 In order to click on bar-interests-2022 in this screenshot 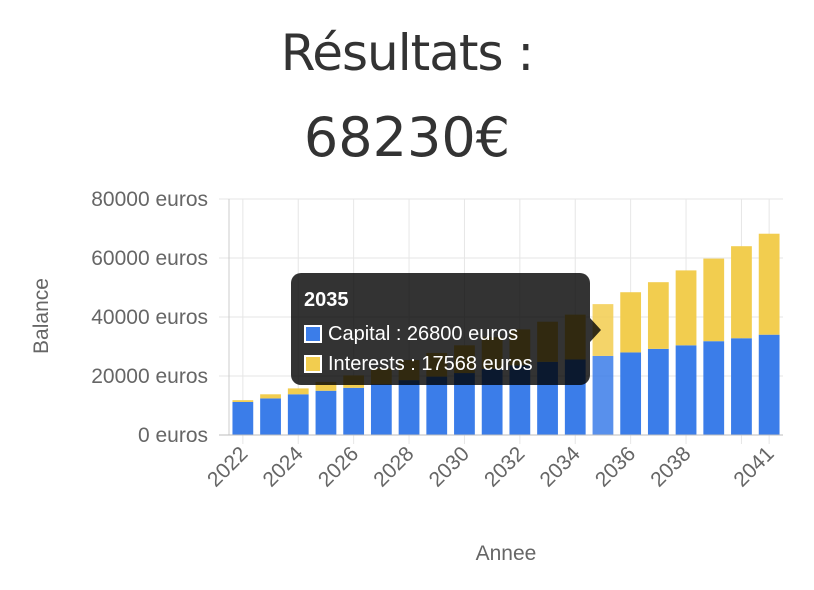, I will do `click(243, 401)`.